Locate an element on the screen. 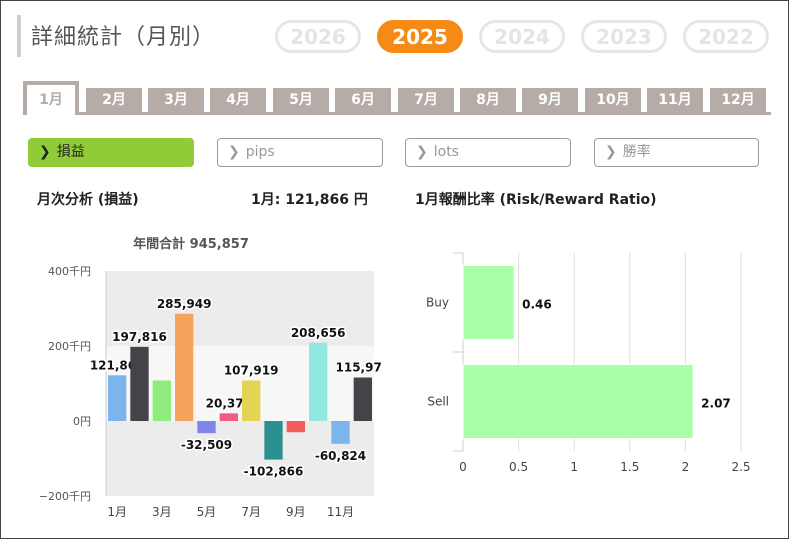 This screenshot has height=539, width=789. x-tick-label: 1.5 is located at coordinates (629, 467).